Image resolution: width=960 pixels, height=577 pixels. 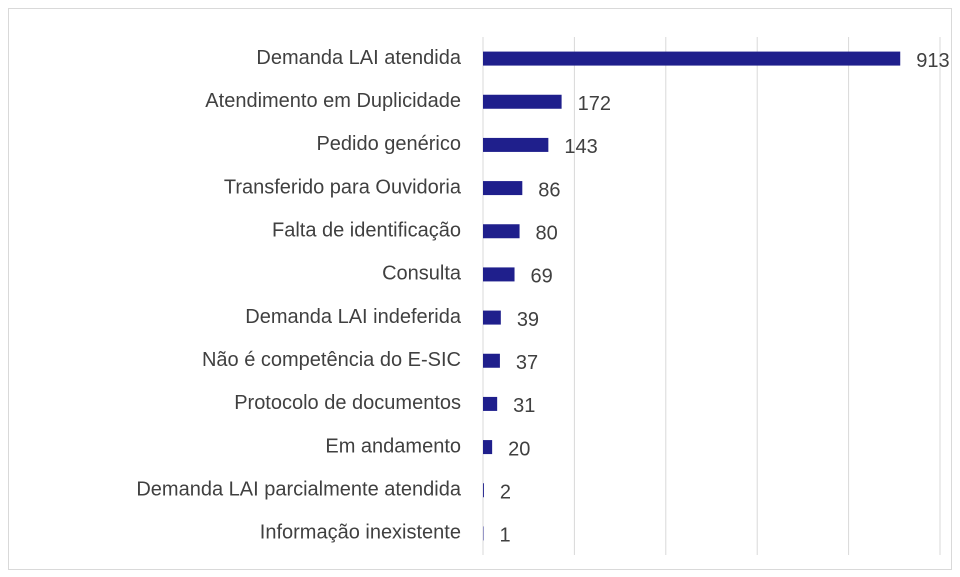 What do you see at coordinates (393, 446) in the screenshot?
I see `y-tick-label: Em andamento` at bounding box center [393, 446].